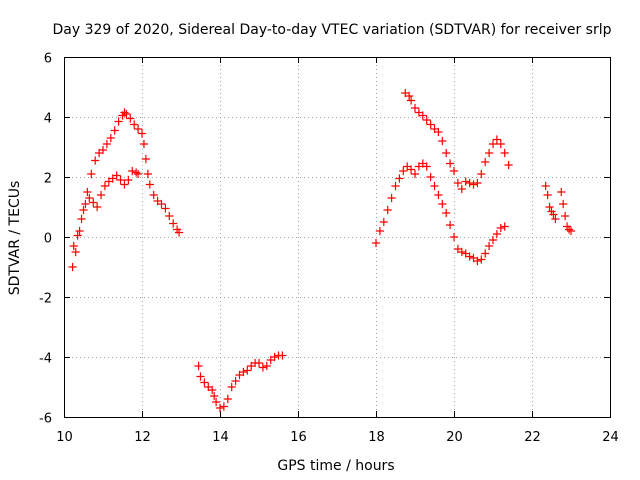 Image resolution: width=640 pixels, height=480 pixels. Describe the element at coordinates (45, 359) in the screenshot. I see `y-tick-label: -4` at that location.